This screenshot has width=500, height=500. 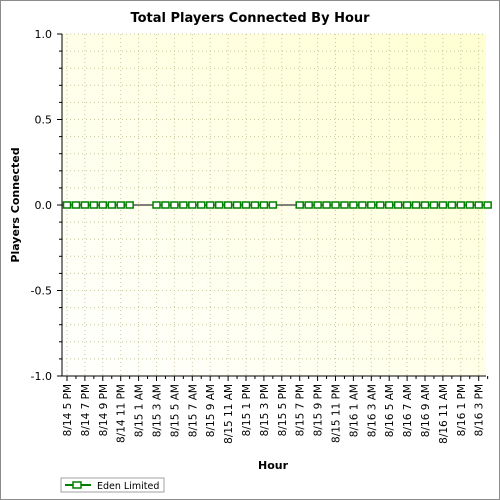 What do you see at coordinates (250, 18) in the screenshot?
I see `chart-title: Total Players Connected By Hour` at bounding box center [250, 18].